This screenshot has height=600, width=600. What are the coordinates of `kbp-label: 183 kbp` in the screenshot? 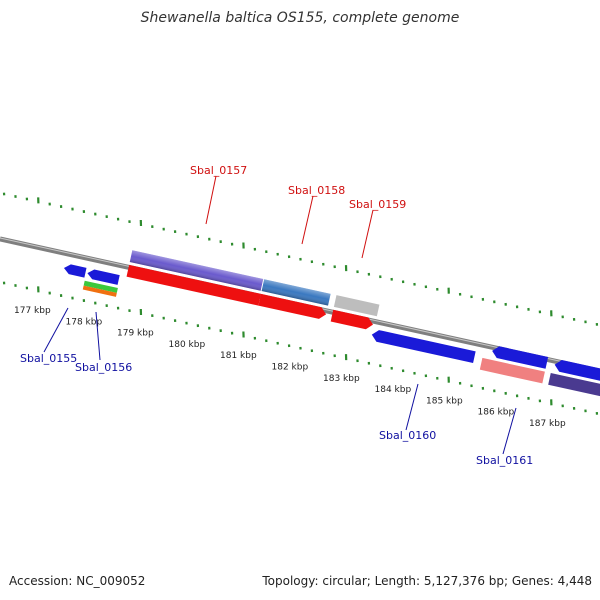 It's located at (341, 379).